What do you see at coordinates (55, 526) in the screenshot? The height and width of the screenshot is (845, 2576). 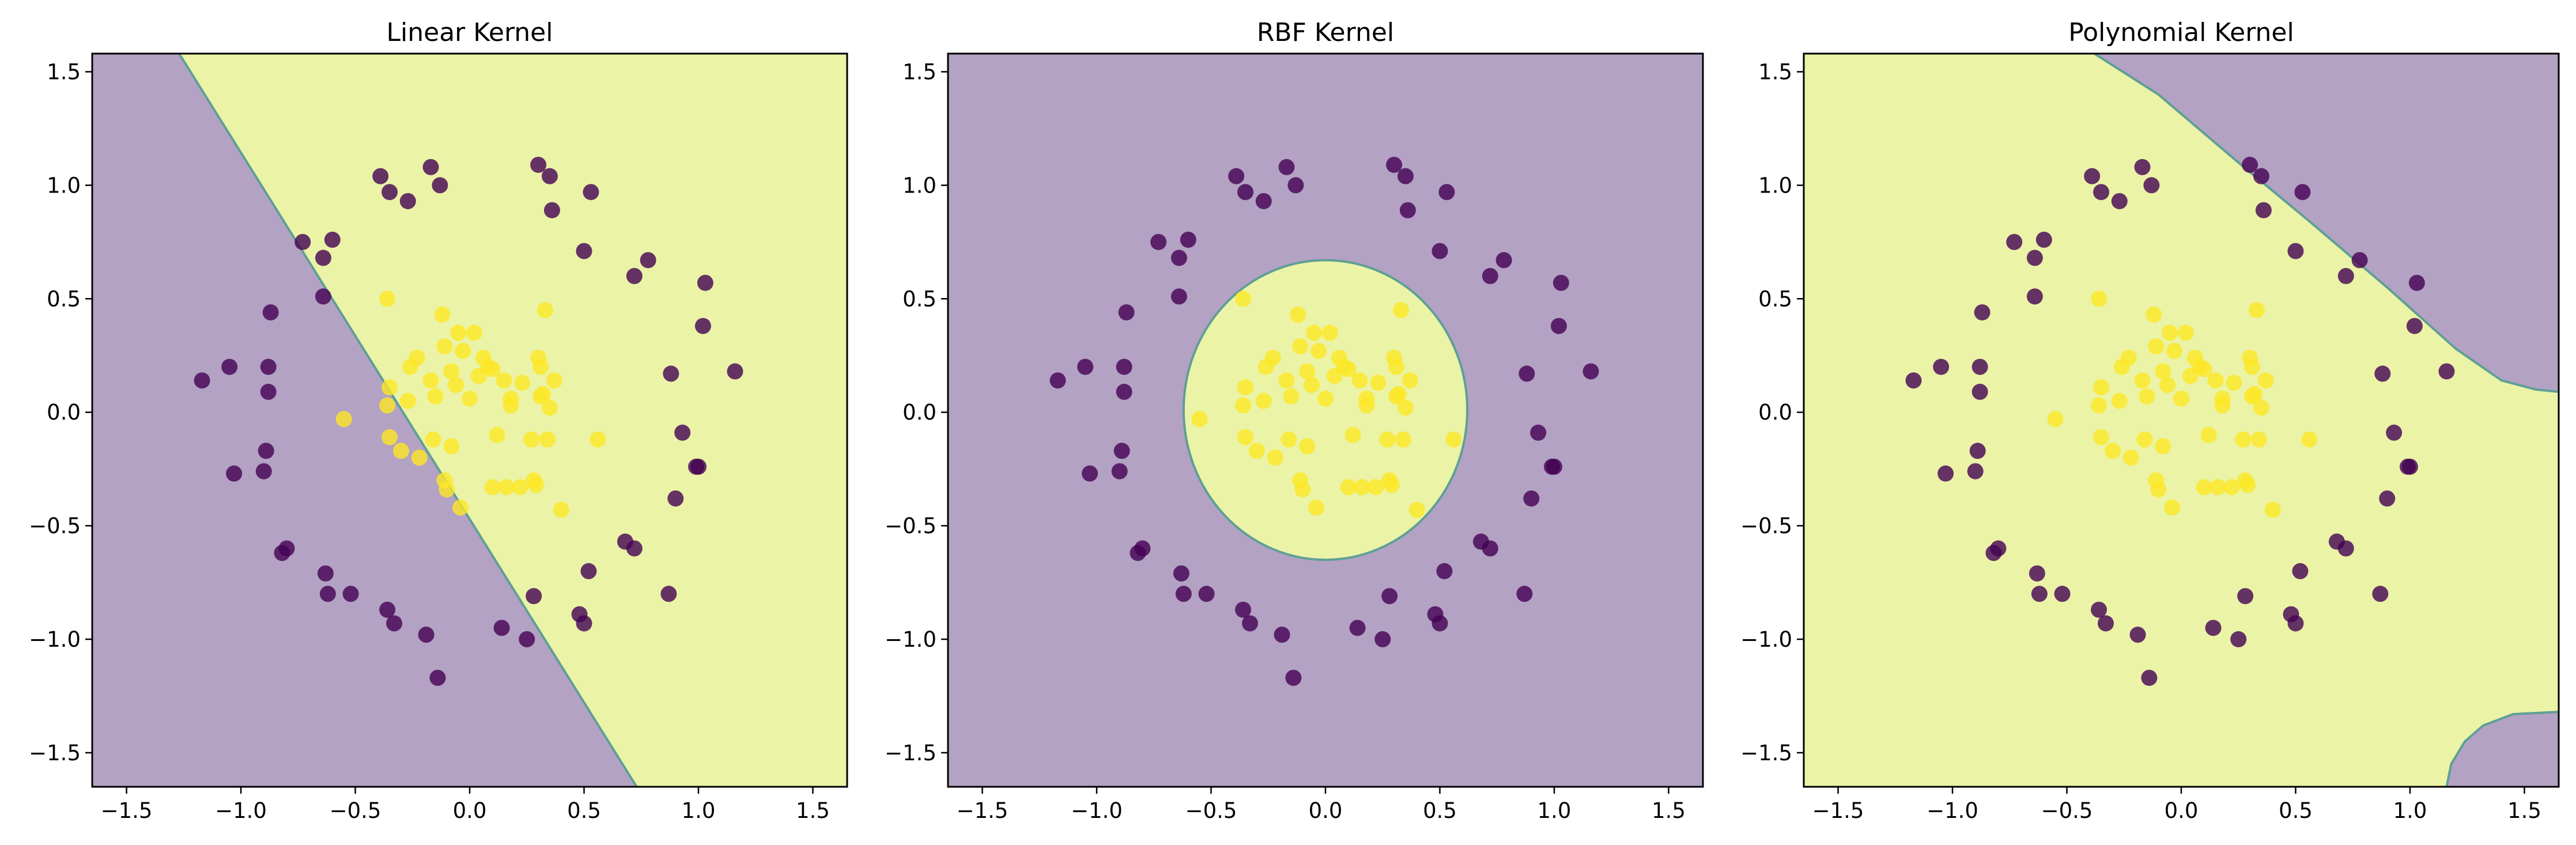 I see `y-tick-label: −0.5` at bounding box center [55, 526].